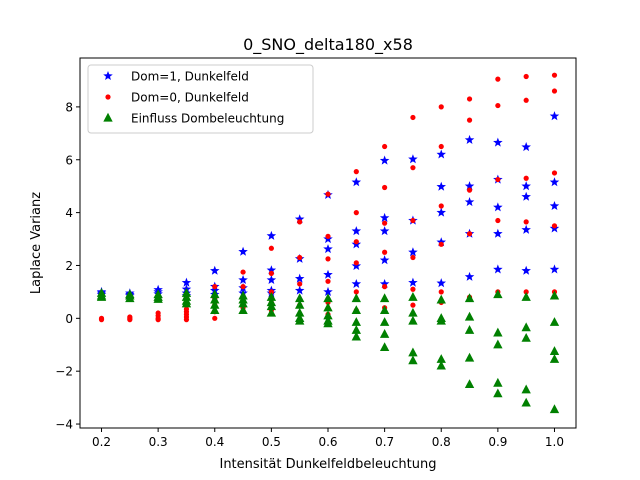 The width and height of the screenshot is (640, 480). Describe the element at coordinates (271, 442) in the screenshot. I see `x-tick-label: 0.5` at that location.